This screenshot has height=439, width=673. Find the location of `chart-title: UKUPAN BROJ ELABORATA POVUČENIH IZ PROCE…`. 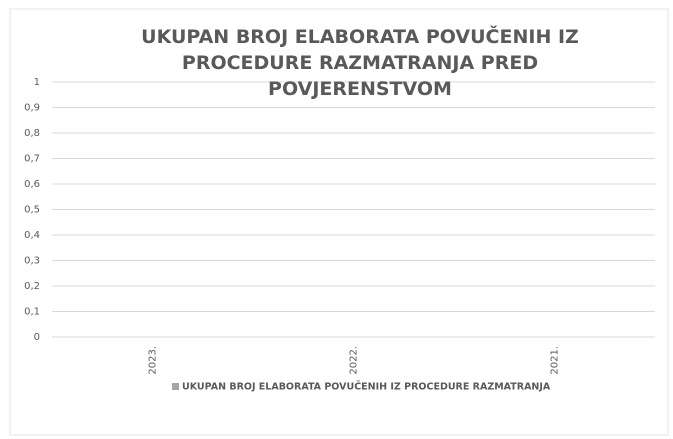

chart-title: UKUPAN BROJ ELABORATA POVUČENIH IZ PROCE… is located at coordinates (360, 63).